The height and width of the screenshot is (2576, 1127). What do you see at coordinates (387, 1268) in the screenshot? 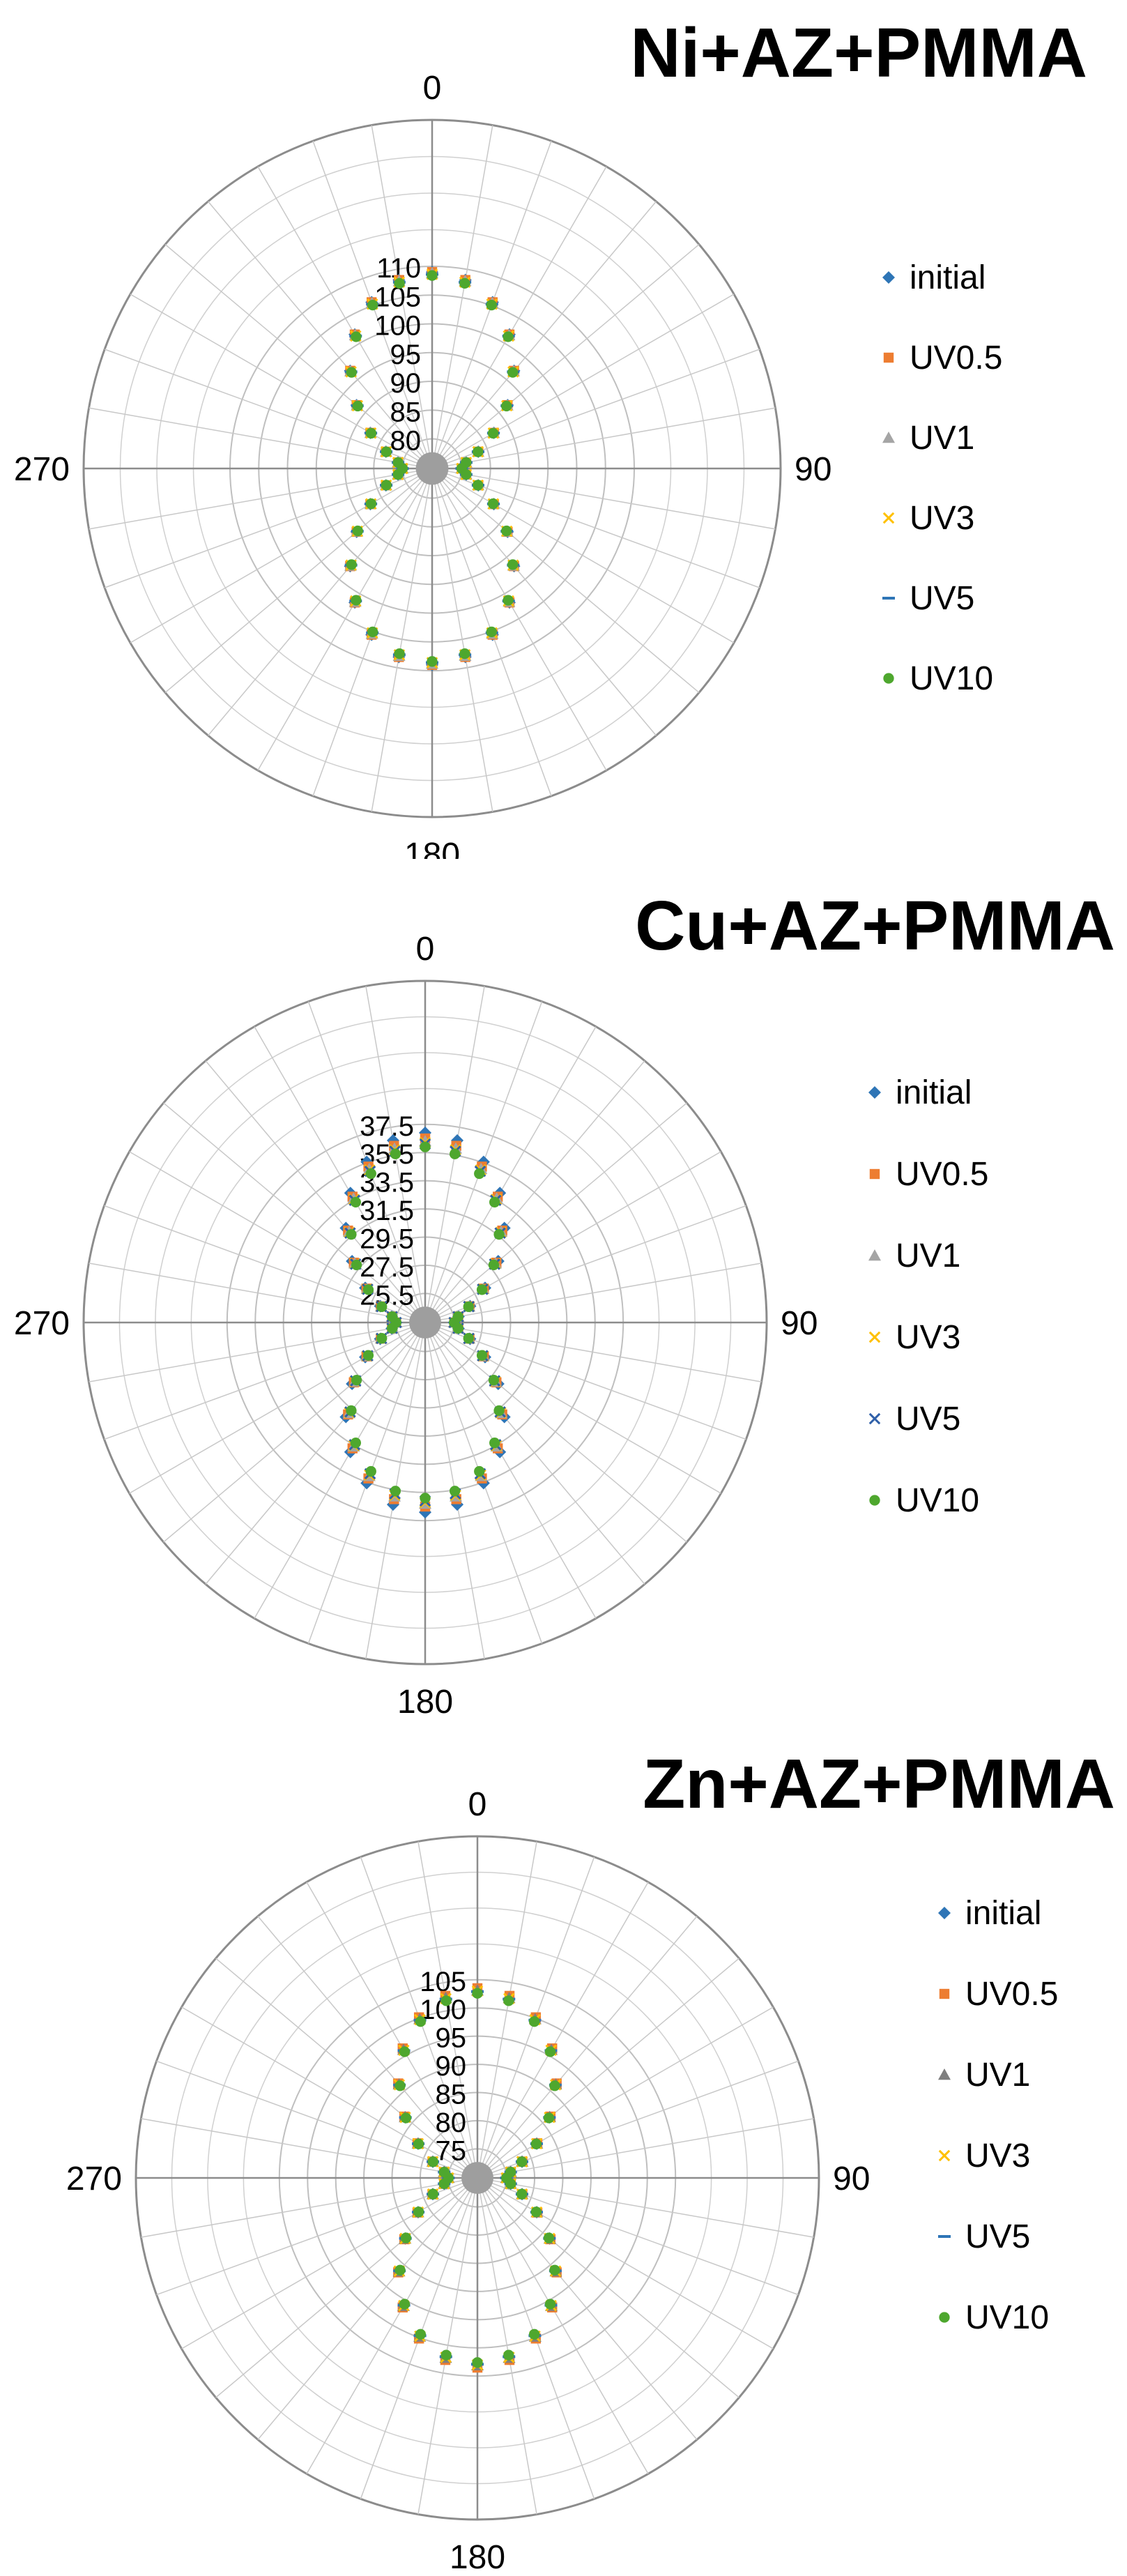
I see `radial-tick-label: 27.5` at bounding box center [387, 1268].